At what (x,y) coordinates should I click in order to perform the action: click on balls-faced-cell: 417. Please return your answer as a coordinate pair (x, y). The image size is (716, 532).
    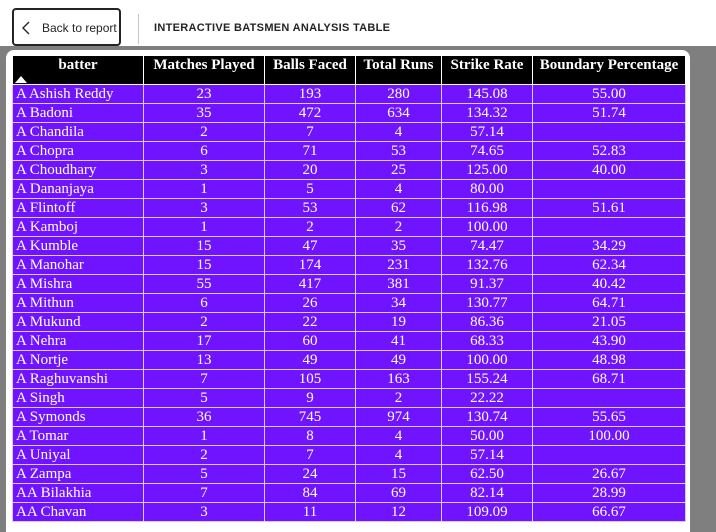
    Looking at the image, I should click on (310, 284).